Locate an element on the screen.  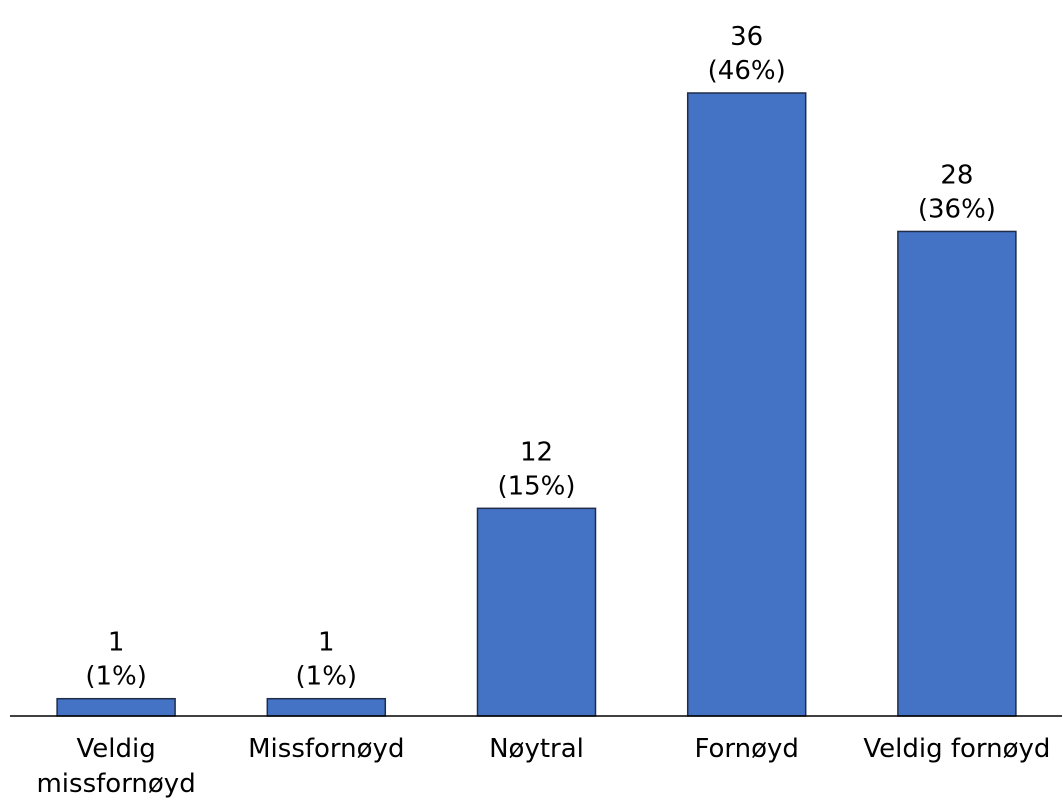
x-tick-label: Missfornøyd is located at coordinates (326, 749).